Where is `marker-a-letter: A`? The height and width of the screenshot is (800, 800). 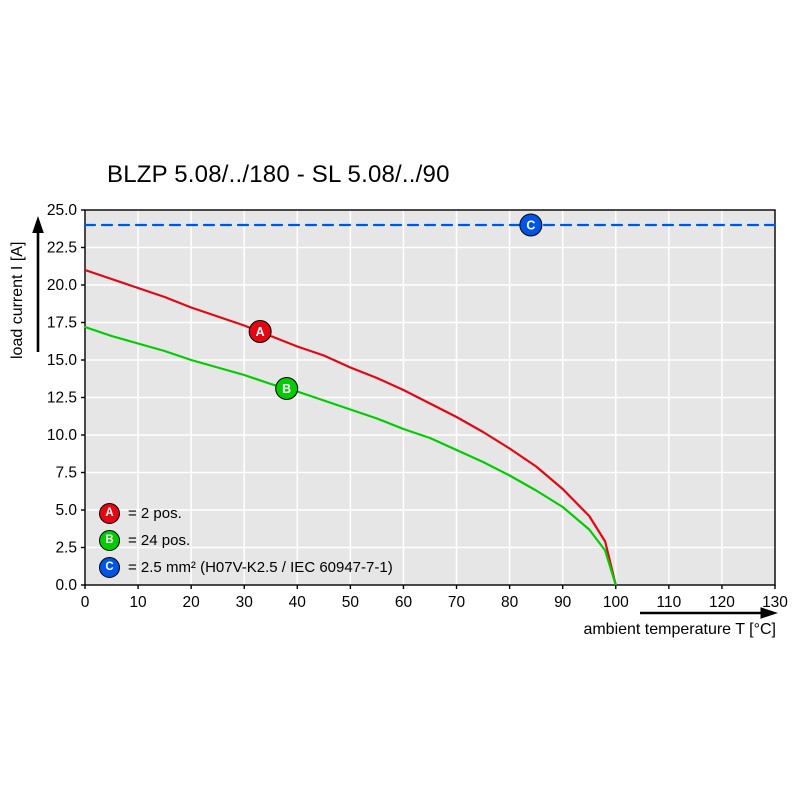 marker-a-letter: A is located at coordinates (260, 332).